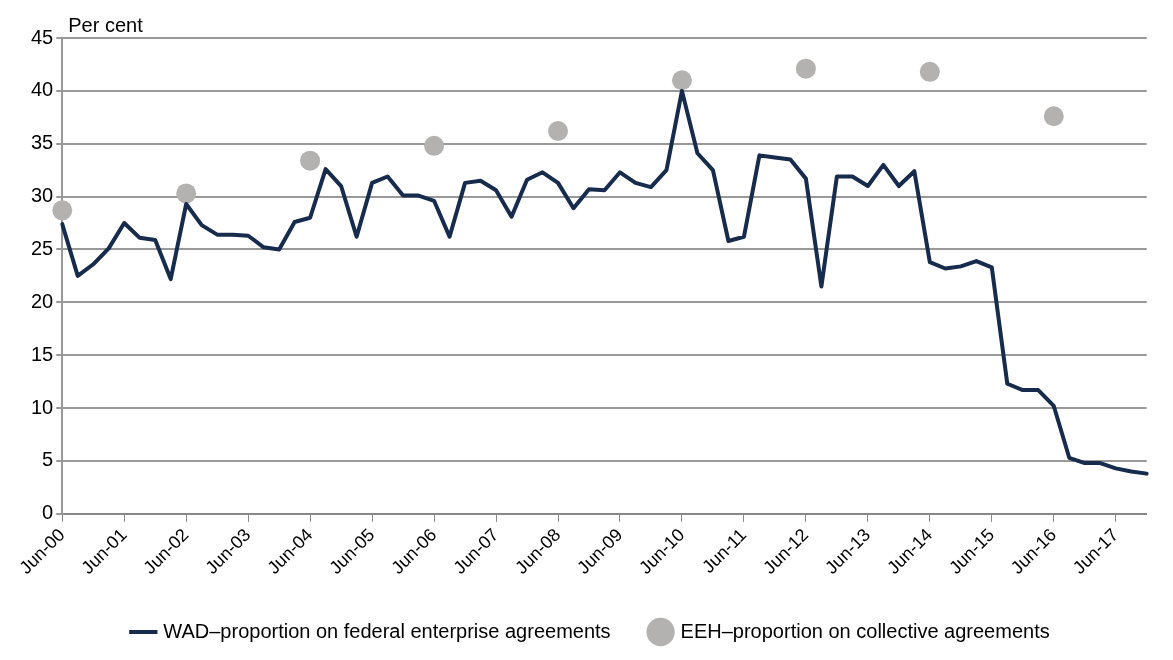  I want to click on y-tick-label: 0, so click(48, 512).